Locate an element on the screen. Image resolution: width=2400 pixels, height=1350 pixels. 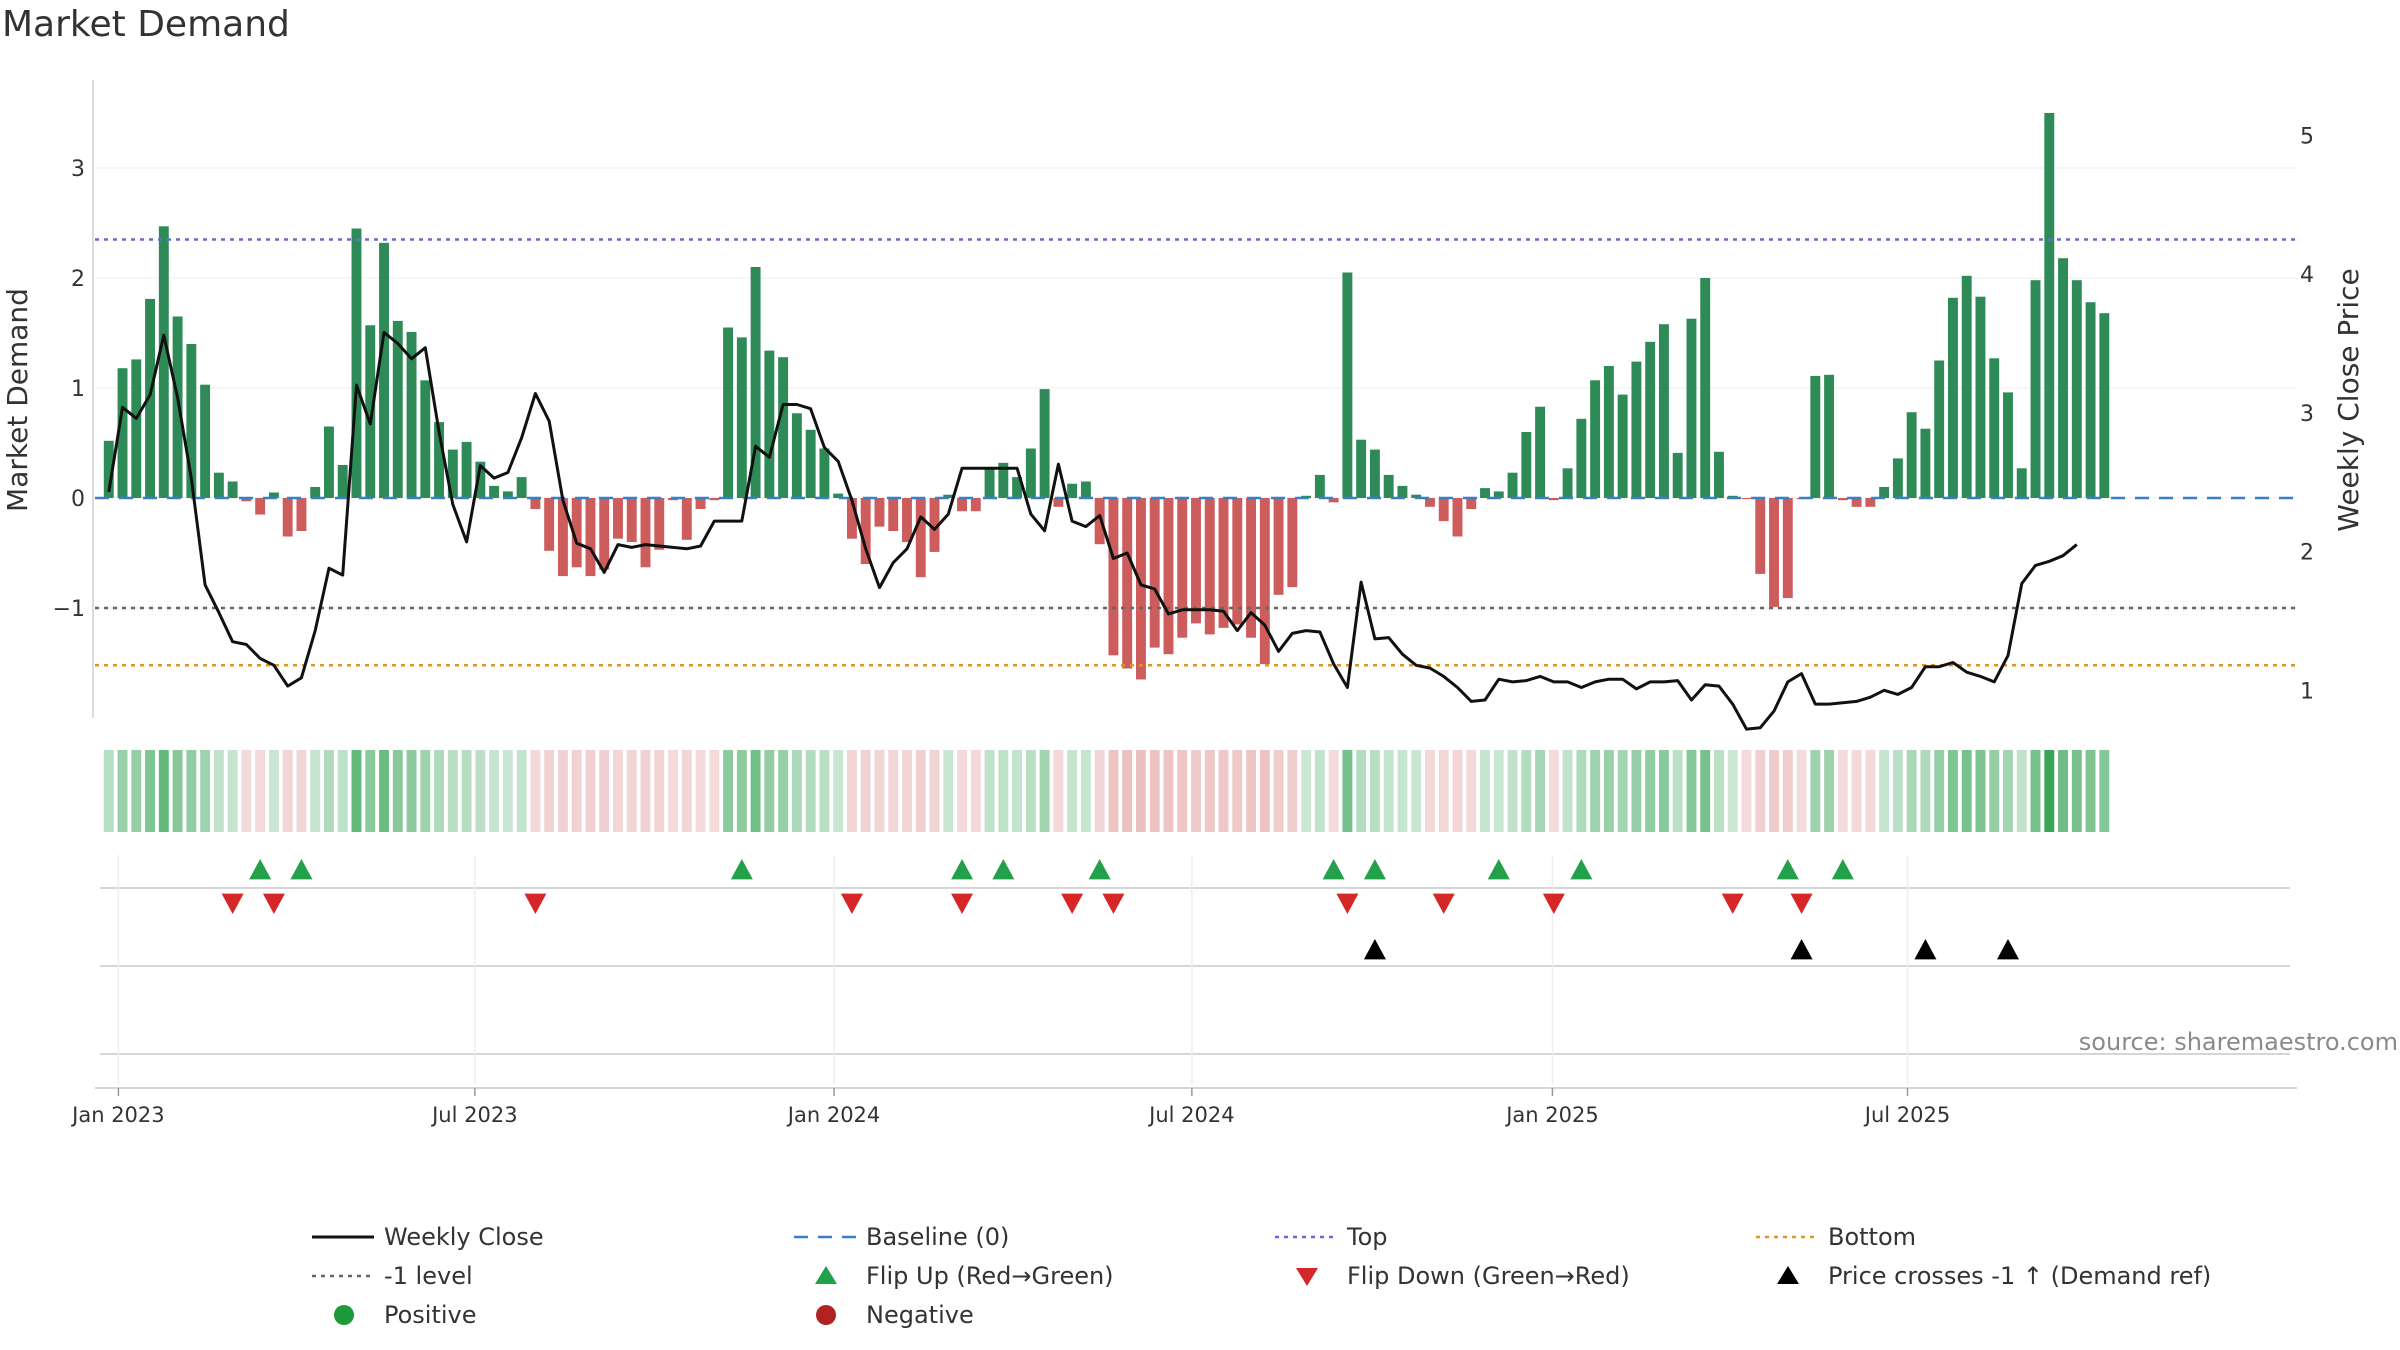
x-tick-label: Jul 2024 is located at coordinates (1190, 1115).